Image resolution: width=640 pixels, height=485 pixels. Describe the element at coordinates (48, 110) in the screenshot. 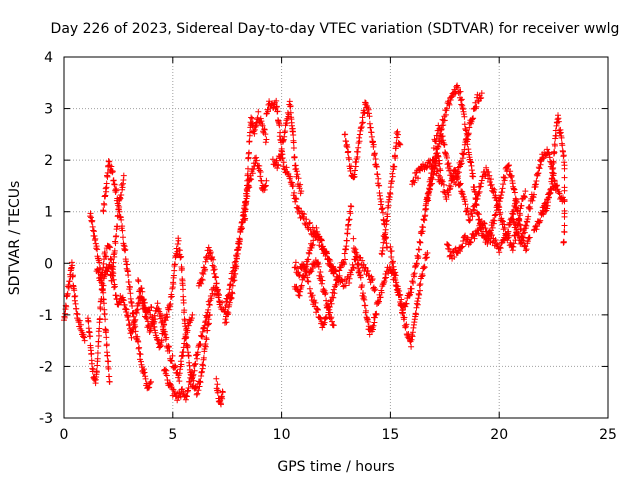

I see `y-tick-label: 3` at that location.